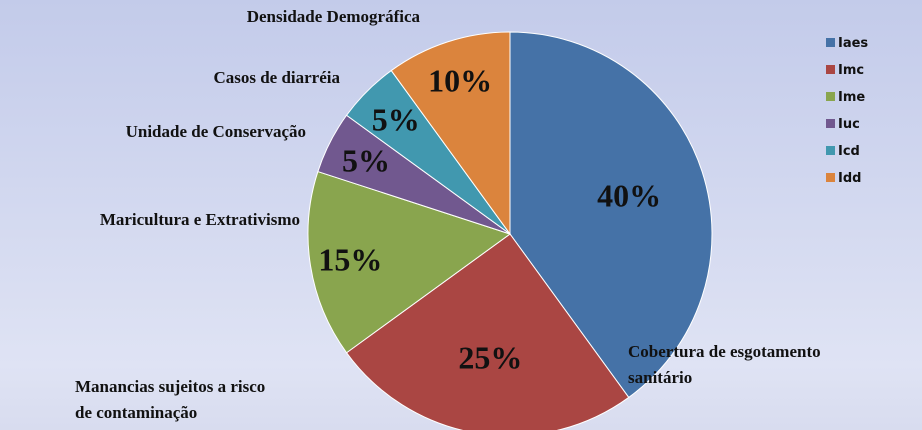 The height and width of the screenshot is (430, 922). Describe the element at coordinates (350, 259) in the screenshot. I see `data-label: 15%` at that location.